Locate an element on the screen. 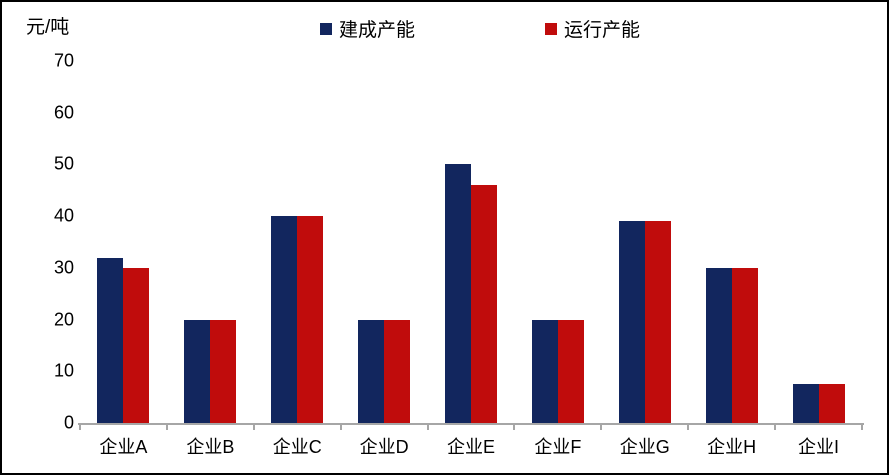  x-axis-category-label: 企业G is located at coordinates (644, 447).